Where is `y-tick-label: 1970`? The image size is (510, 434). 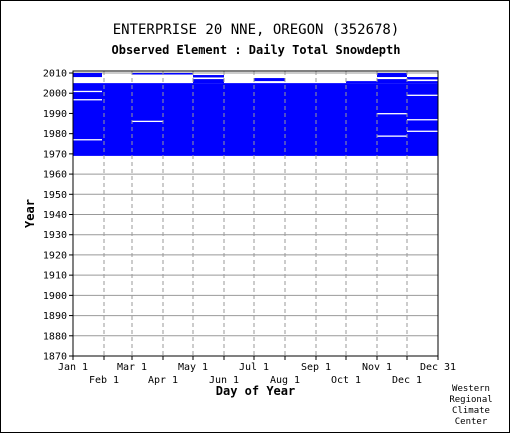 y-tick-label: 1970 is located at coordinates (55, 154).